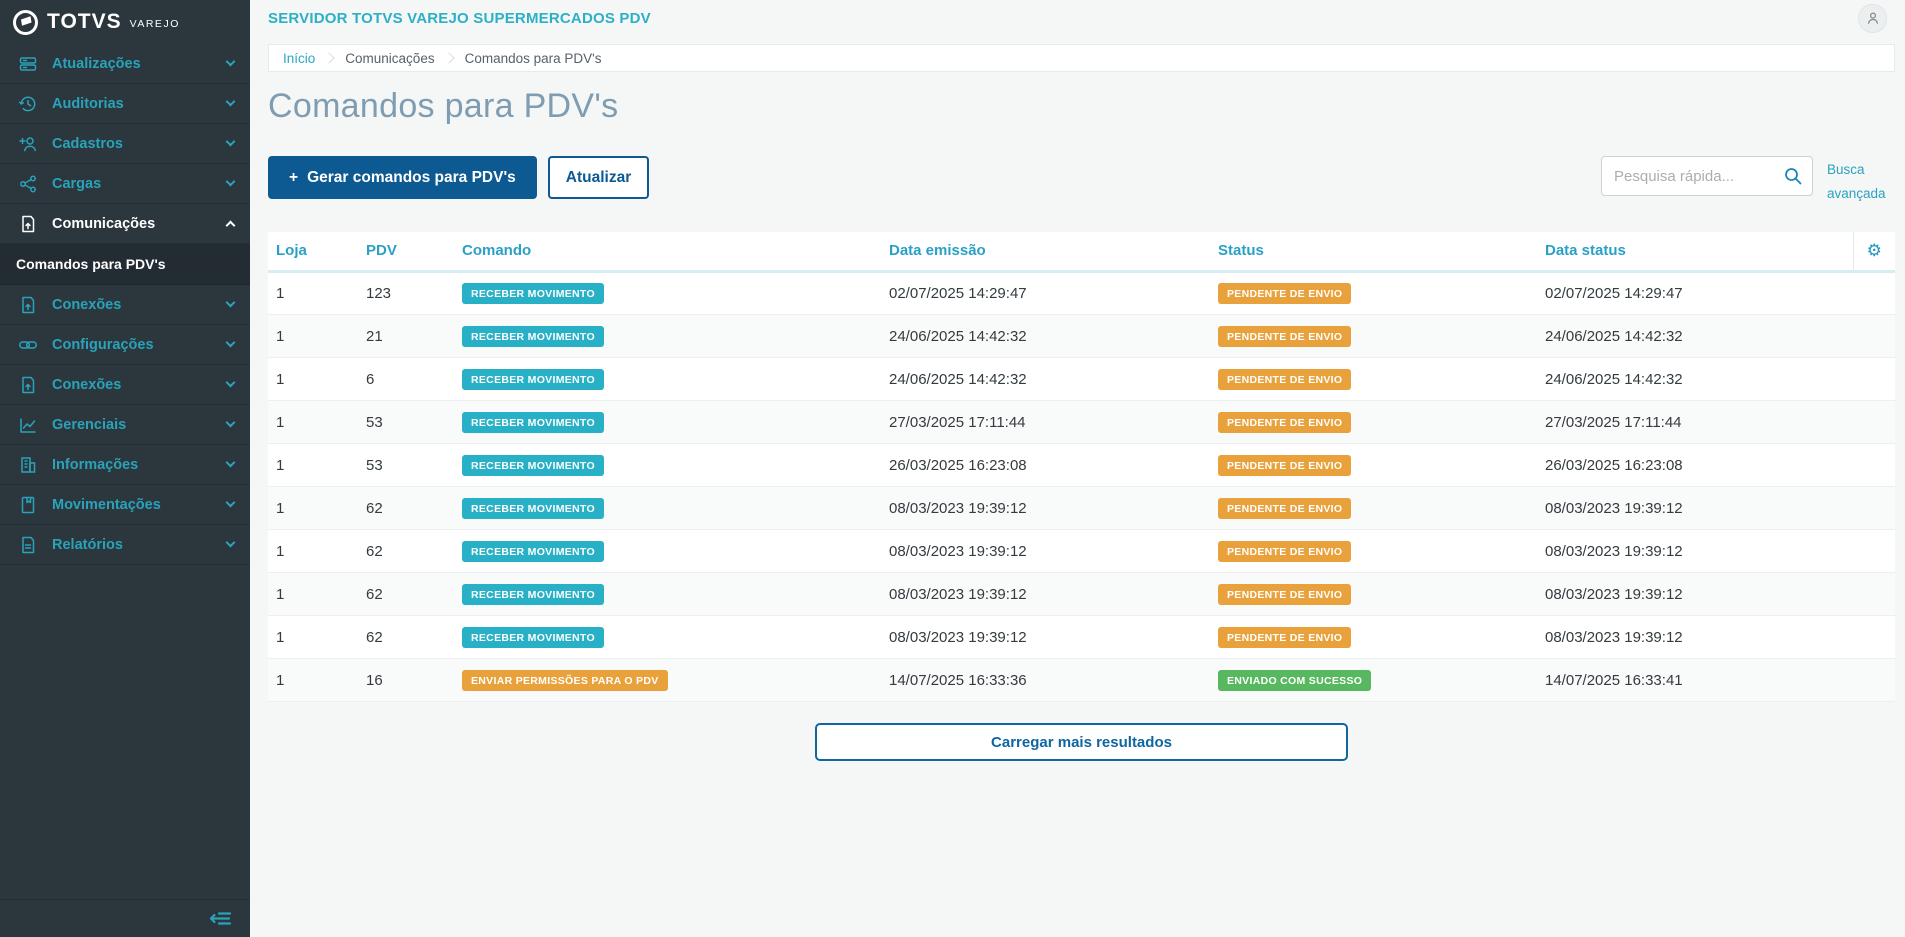  I want to click on cell-data-emissao: 02/07/2025 14:29:47, so click(1045, 293).